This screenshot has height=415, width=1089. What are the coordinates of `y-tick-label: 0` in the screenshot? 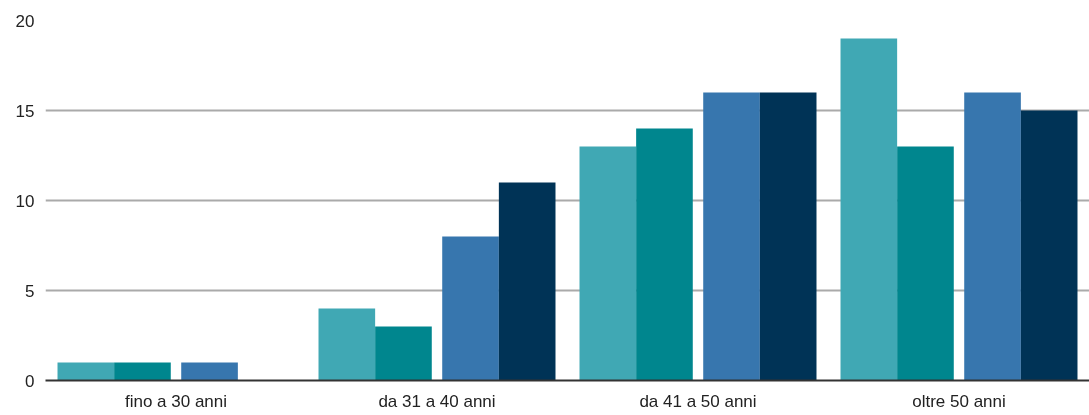 It's located at (30, 381).